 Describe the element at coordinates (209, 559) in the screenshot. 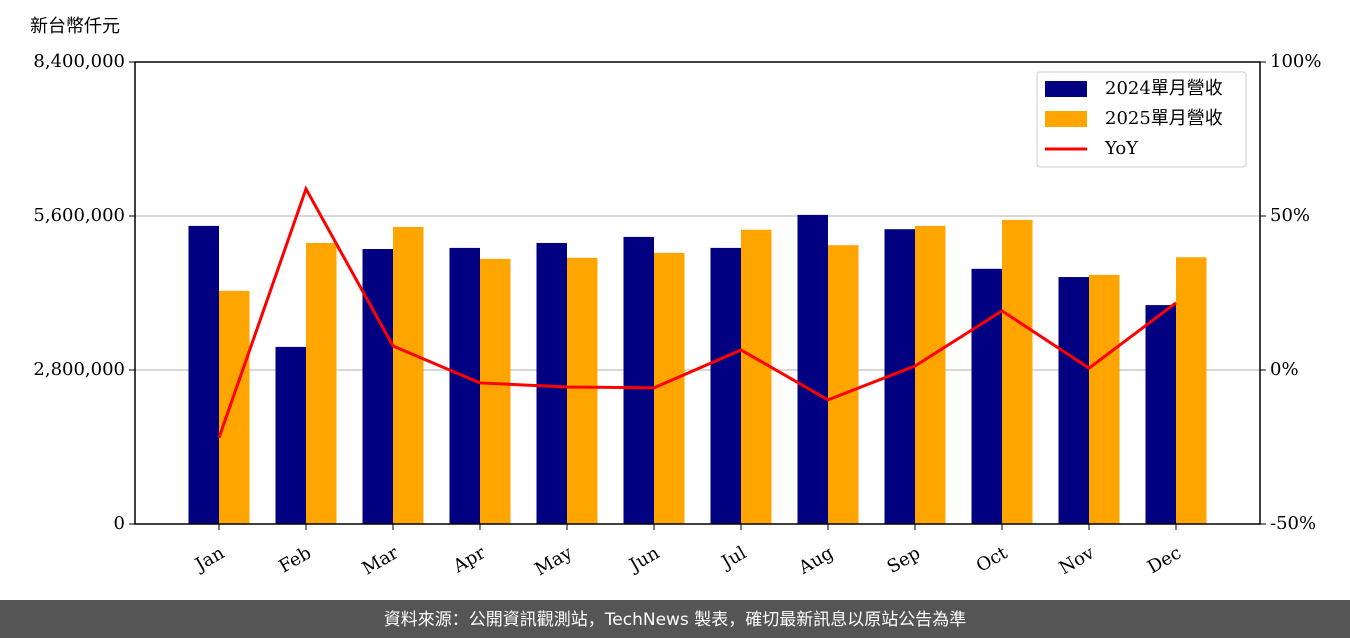

I see `x-tick-label: Jan` at that location.